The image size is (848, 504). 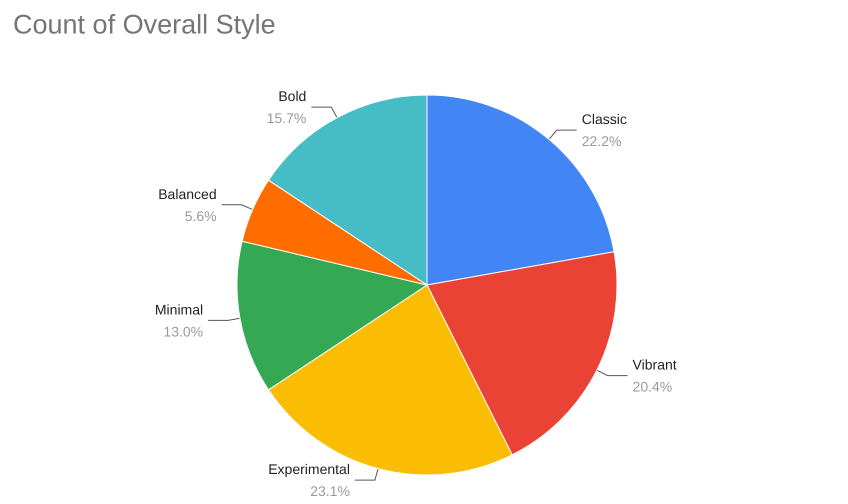 I want to click on data-label: 13.0%, so click(x=183, y=331).